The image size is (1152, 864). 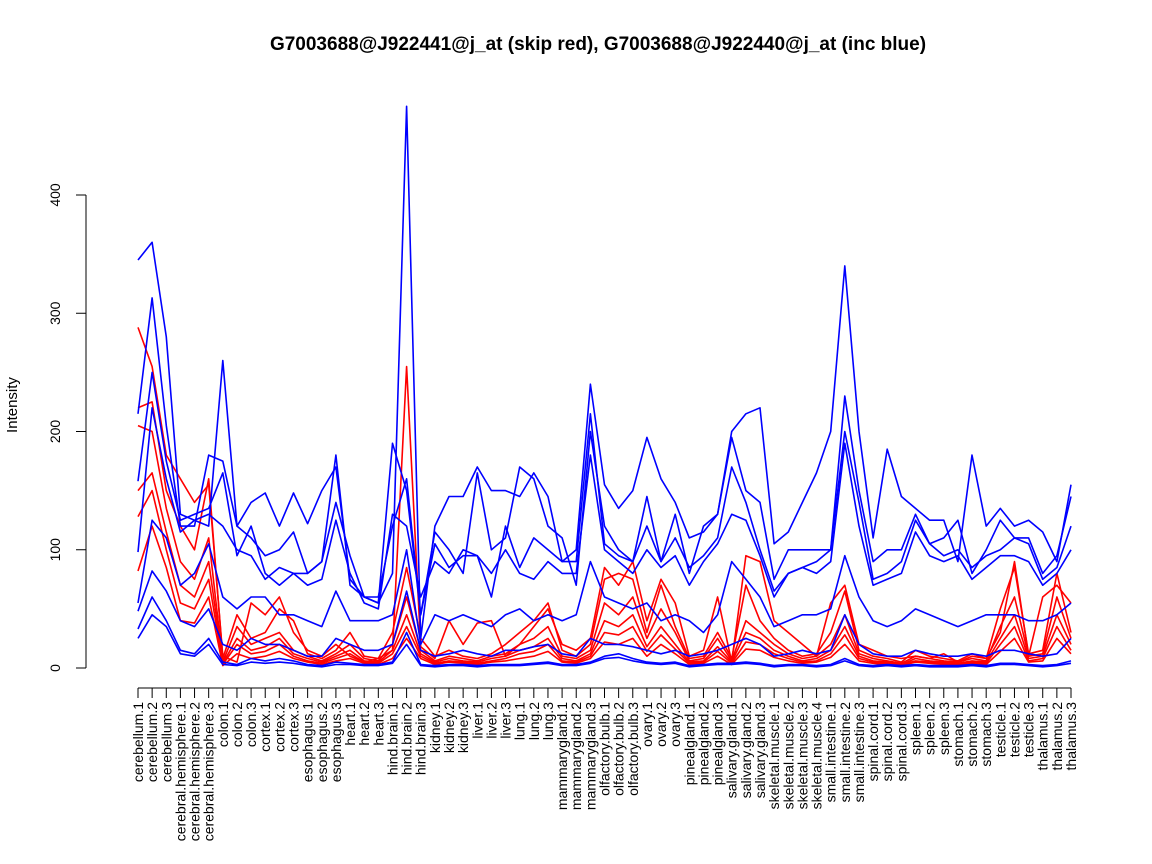 I want to click on x-tick-label: mammarygland.1, so click(x=562, y=756).